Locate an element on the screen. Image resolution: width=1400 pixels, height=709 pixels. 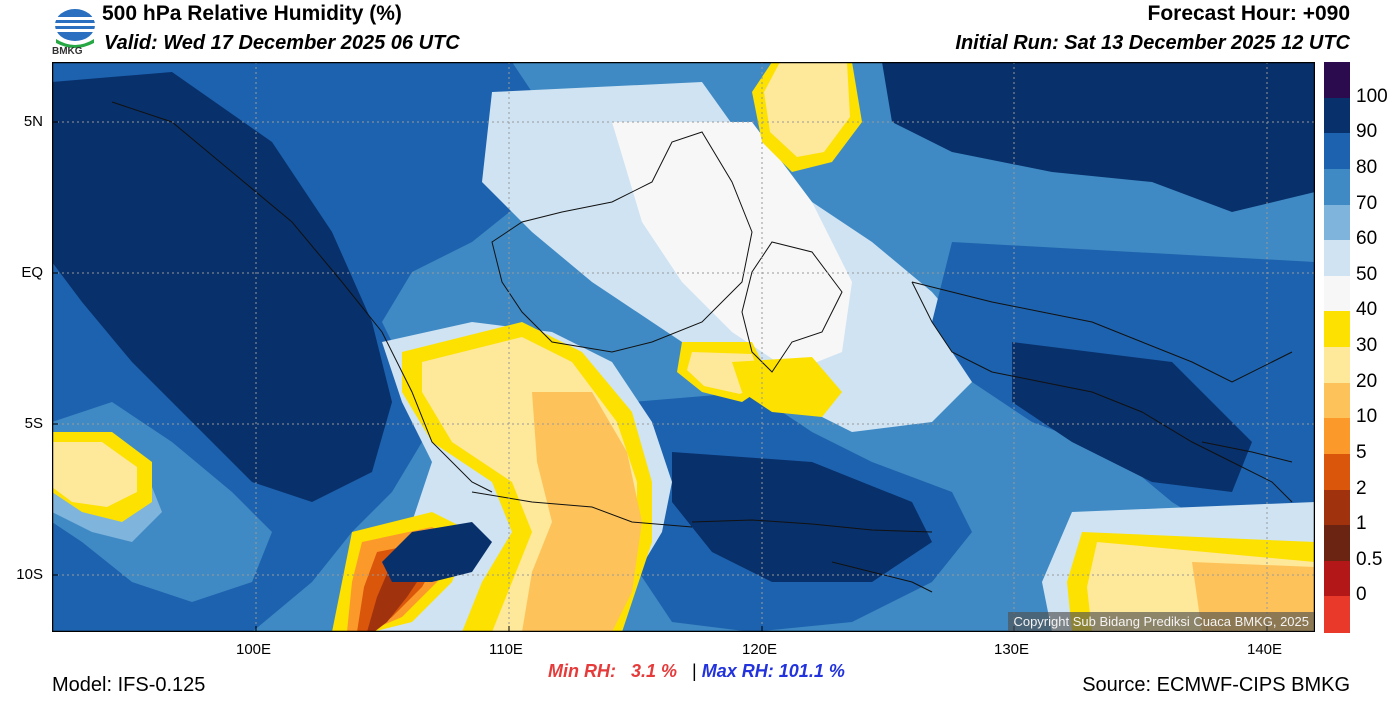
lon-label-140e: 140E is located at coordinates (1265, 649).